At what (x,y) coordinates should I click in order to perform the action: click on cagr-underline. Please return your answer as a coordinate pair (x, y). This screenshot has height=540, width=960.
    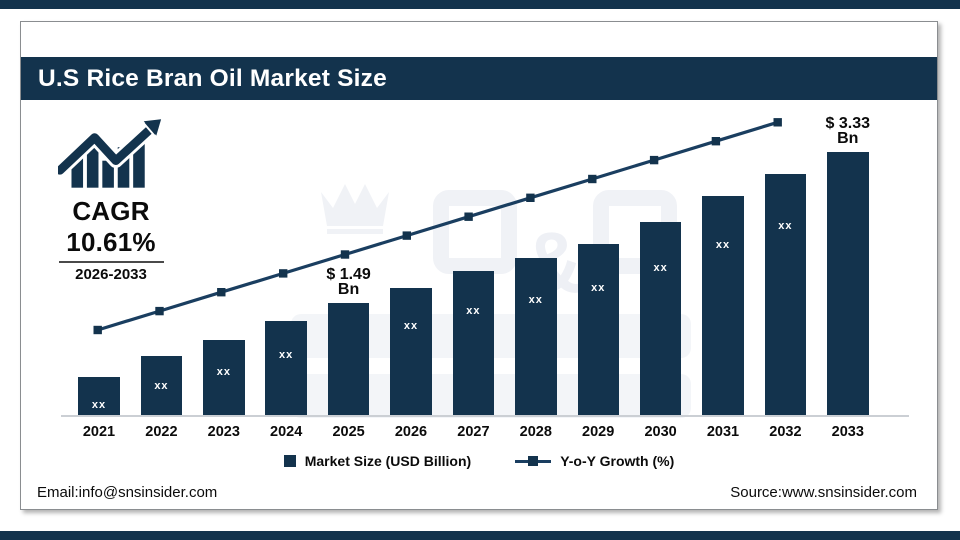
    Looking at the image, I should click on (111, 262).